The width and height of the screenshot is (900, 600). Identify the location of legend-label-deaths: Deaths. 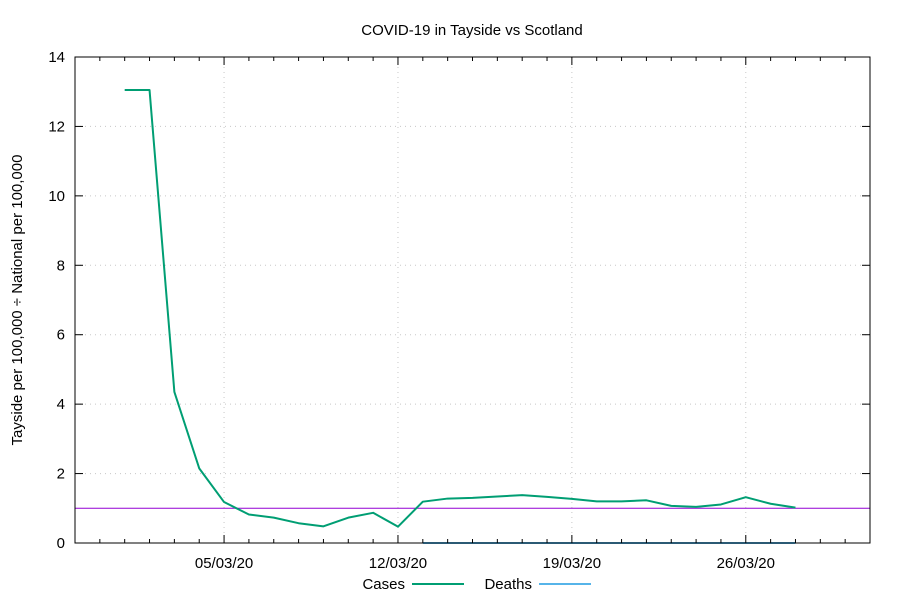
(508, 584).